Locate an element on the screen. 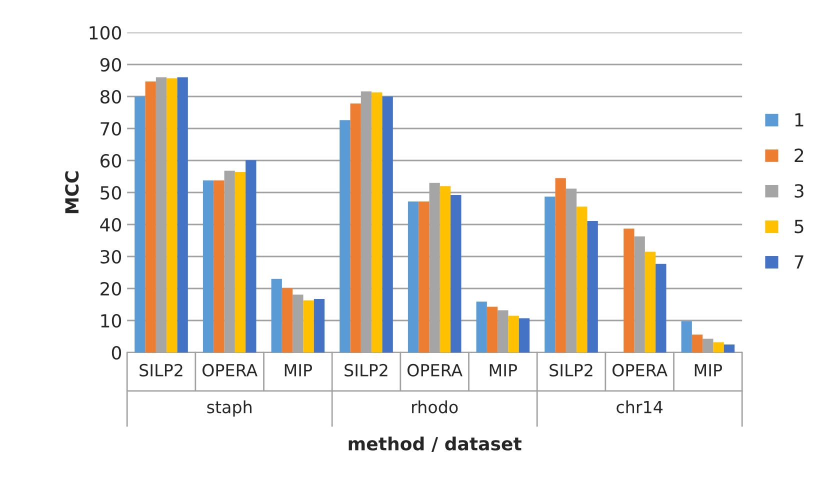  x-axis-title: method / dataset is located at coordinates (435, 444).